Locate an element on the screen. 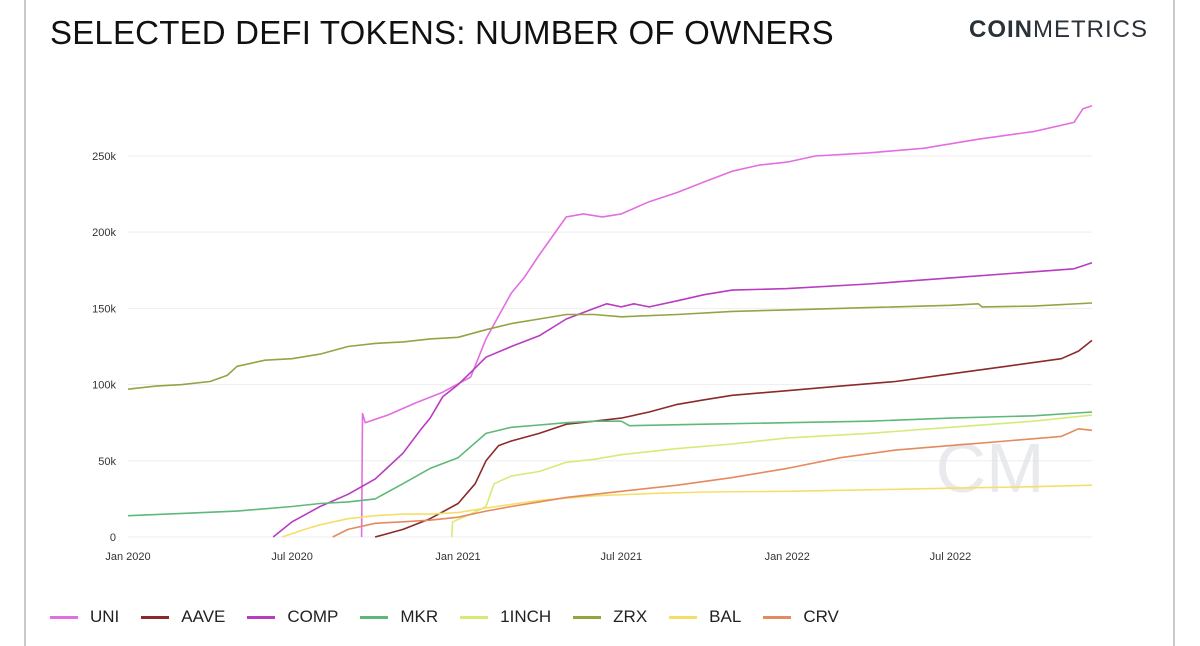 The height and width of the screenshot is (646, 1200). series-line-zrx is located at coordinates (610, 346).